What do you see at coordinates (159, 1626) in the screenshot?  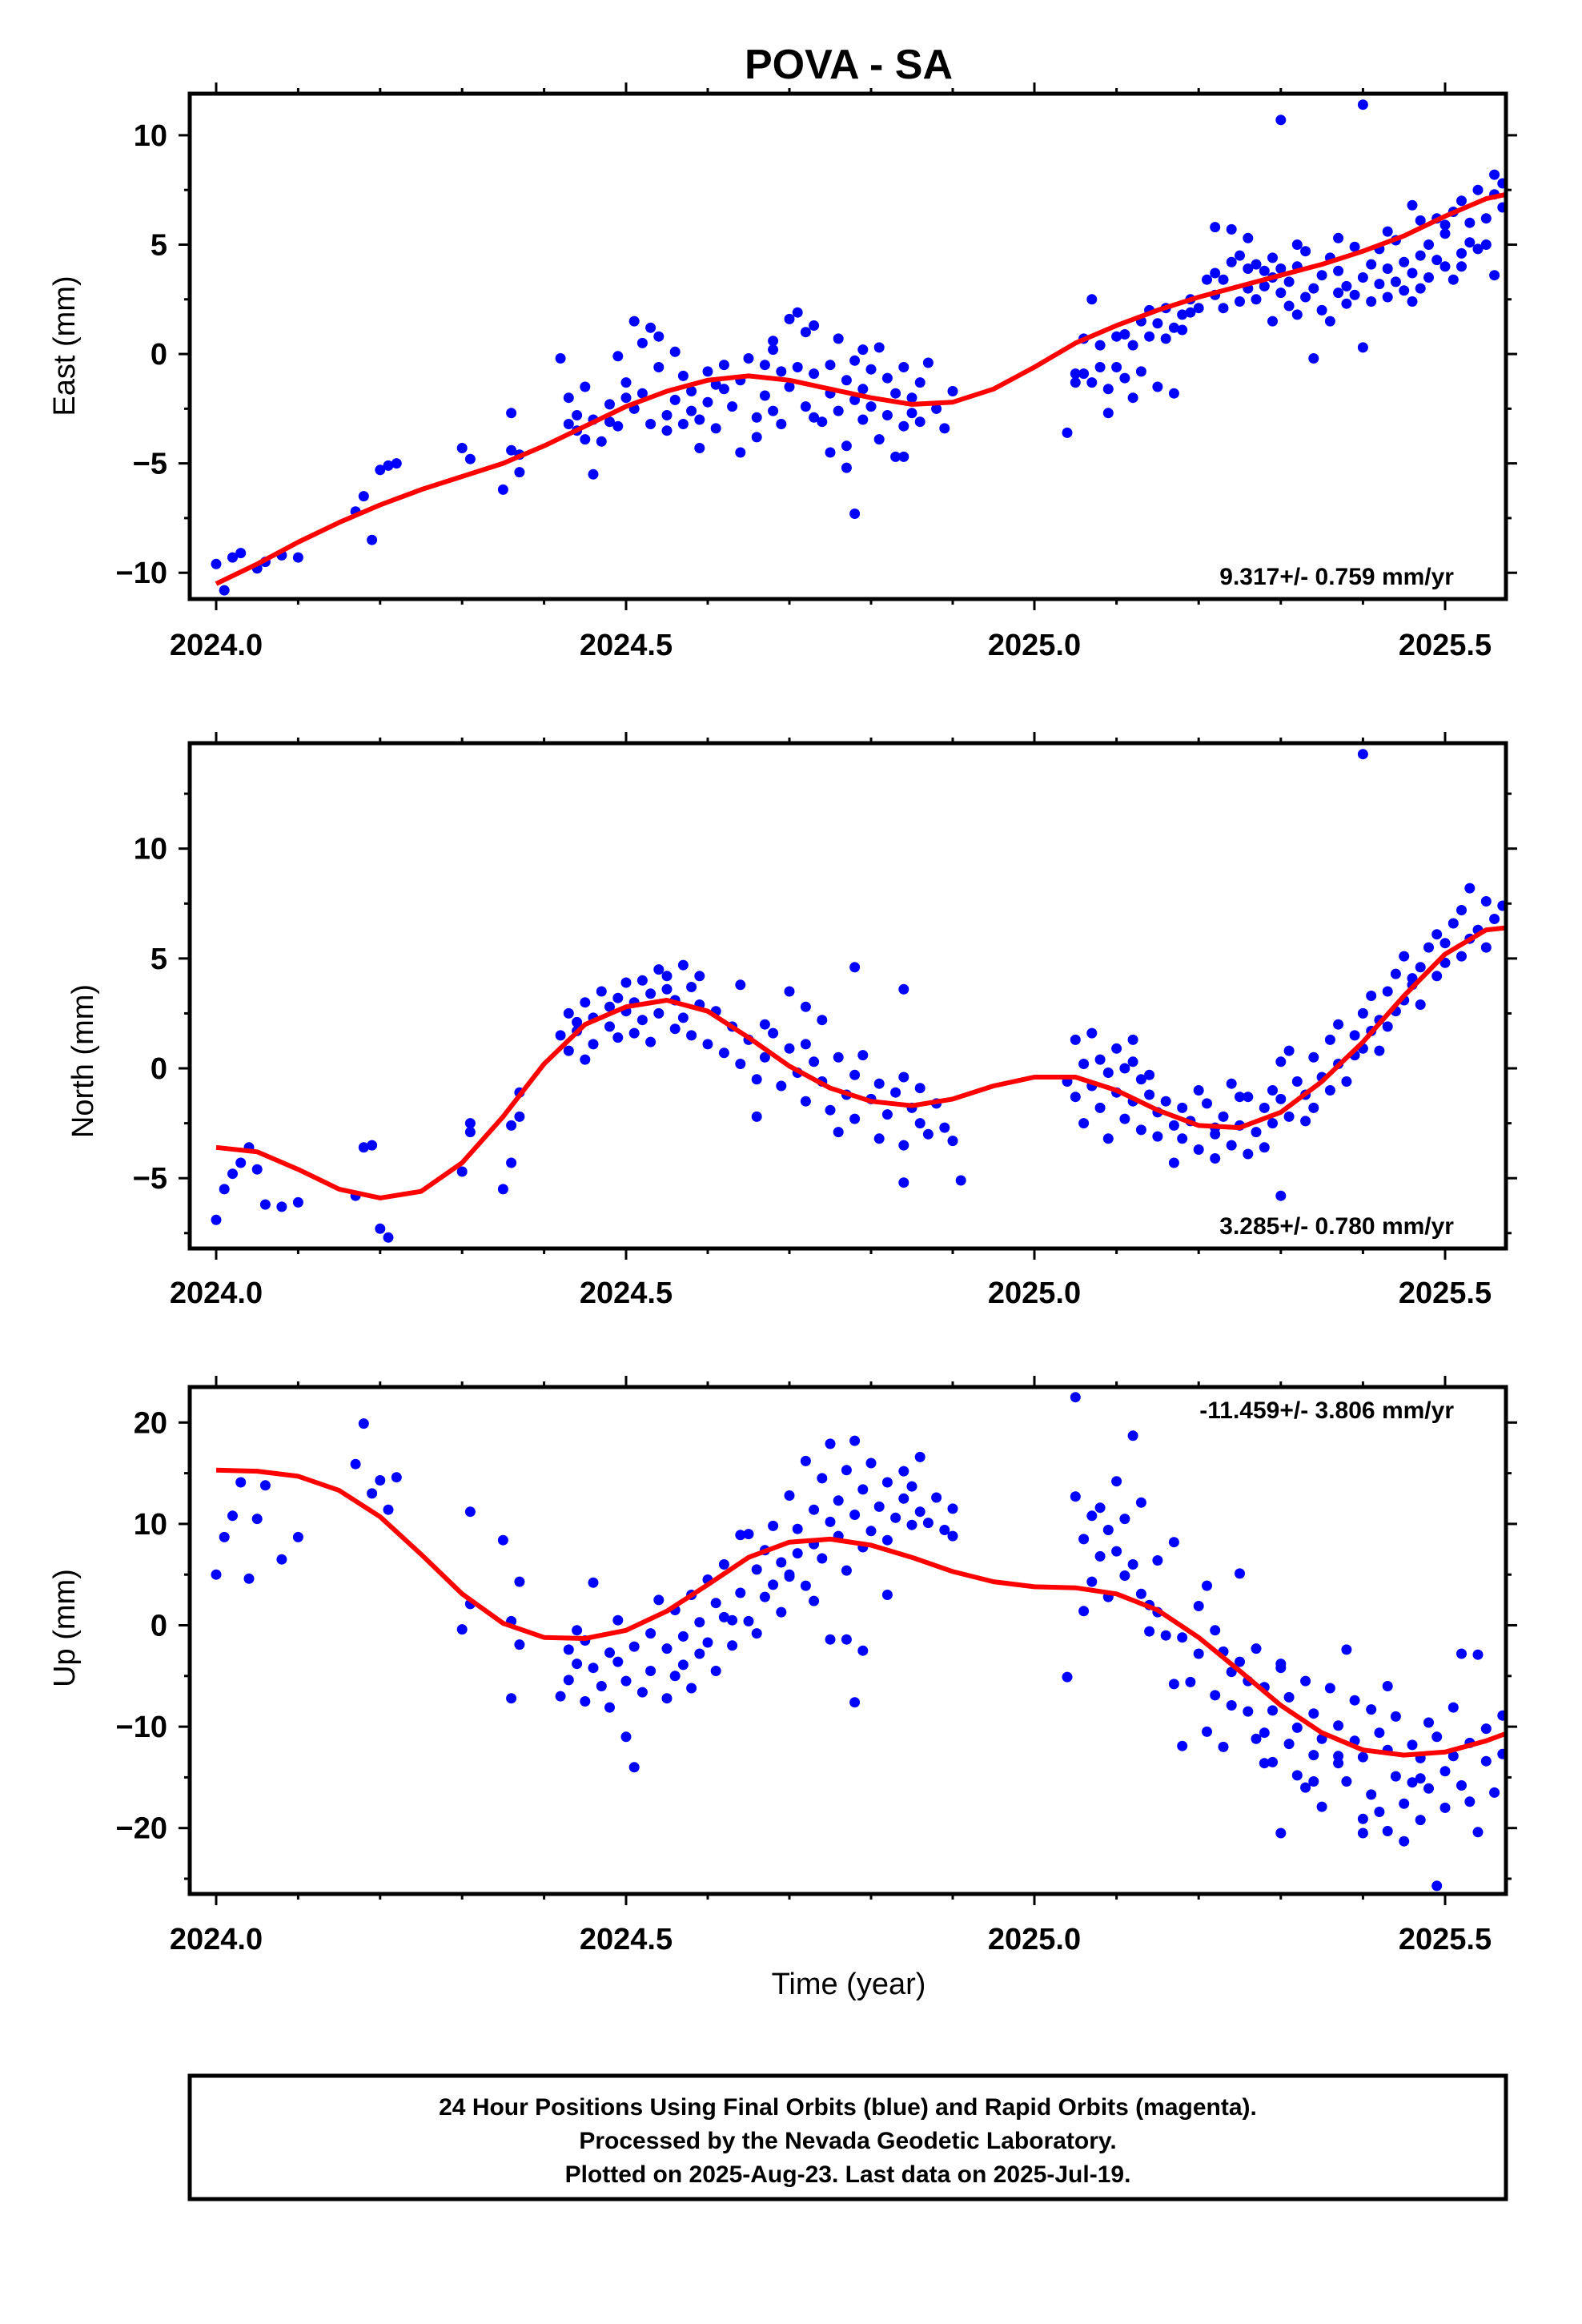 I see `up-y-tick-label: 0` at bounding box center [159, 1626].